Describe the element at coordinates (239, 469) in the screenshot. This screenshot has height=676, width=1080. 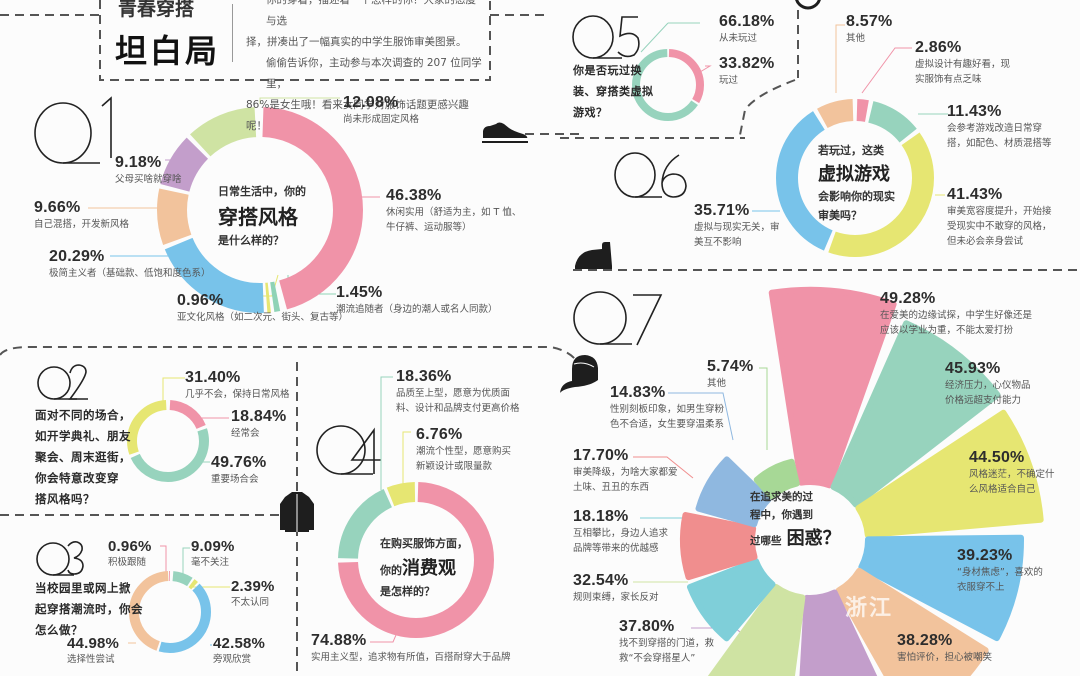
I see `q2-label-49: 49.76% 重要场合会` at that location.